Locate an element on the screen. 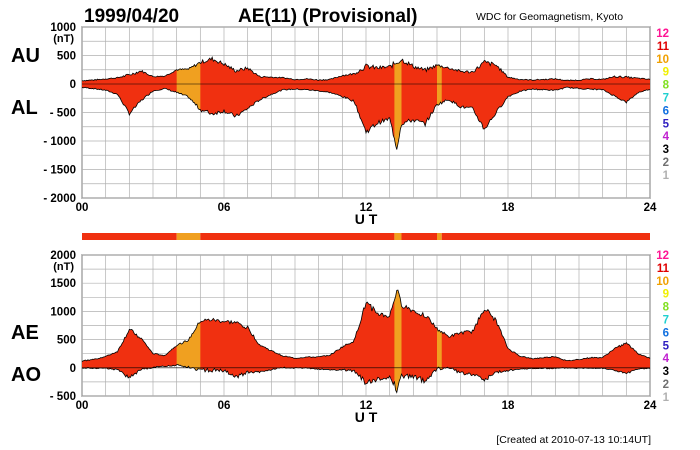 The height and width of the screenshot is (450, 700). series-side-label: AE is located at coordinates (25, 333).